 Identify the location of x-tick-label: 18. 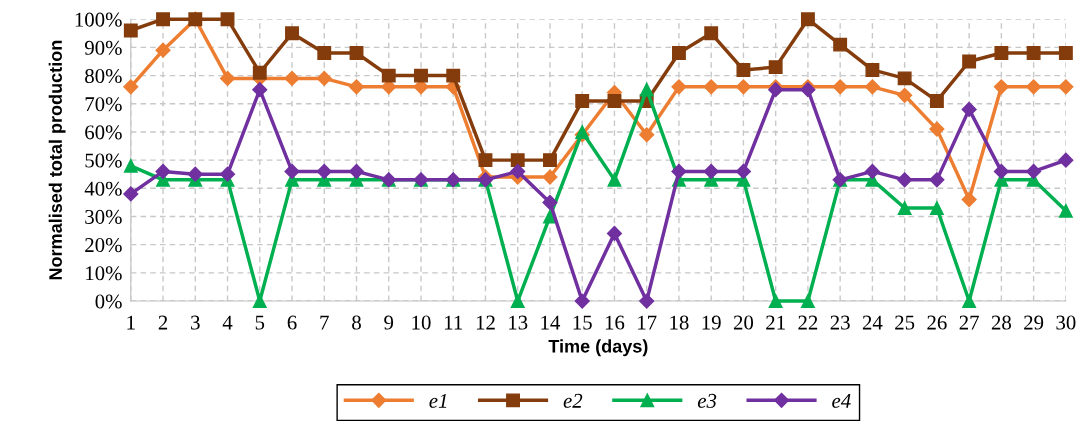
(679, 322).